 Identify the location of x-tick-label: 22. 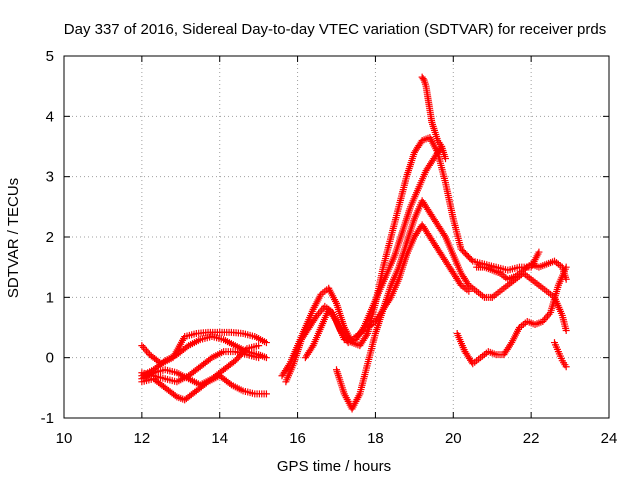
(531, 438).